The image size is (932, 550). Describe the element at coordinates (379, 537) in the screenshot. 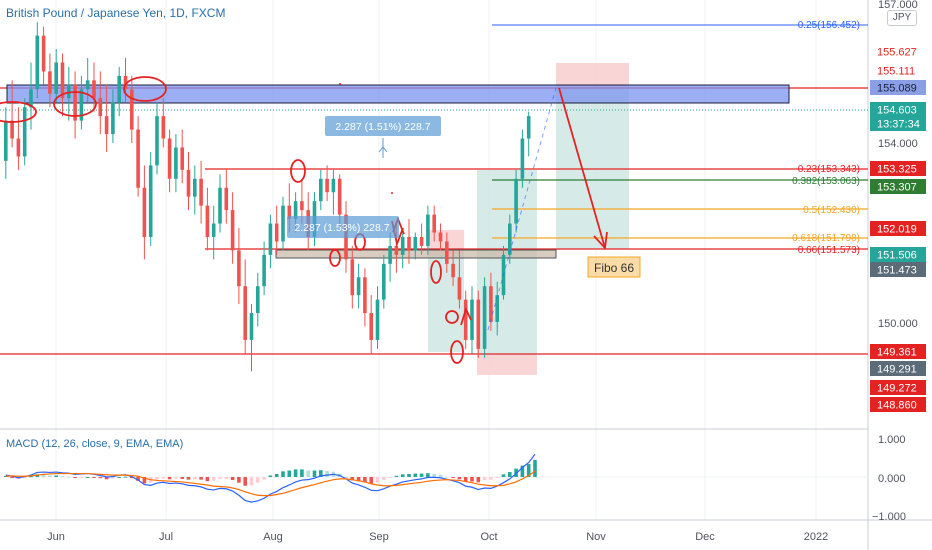

I see `month-sep: Sep` at that location.